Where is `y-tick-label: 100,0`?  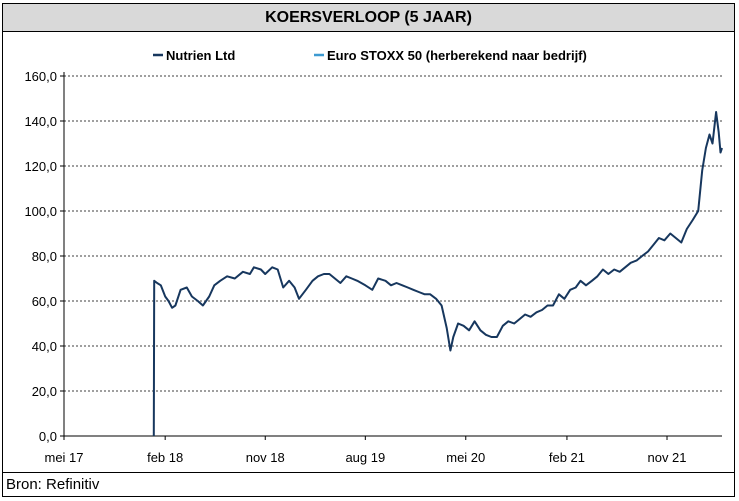
y-tick-label: 100,0 is located at coordinates (40, 211).